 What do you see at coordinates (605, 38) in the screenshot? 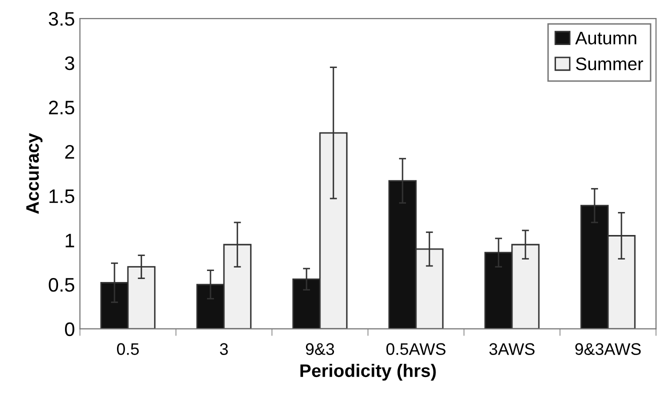
I see `legend-label: Autumn` at bounding box center [605, 38].